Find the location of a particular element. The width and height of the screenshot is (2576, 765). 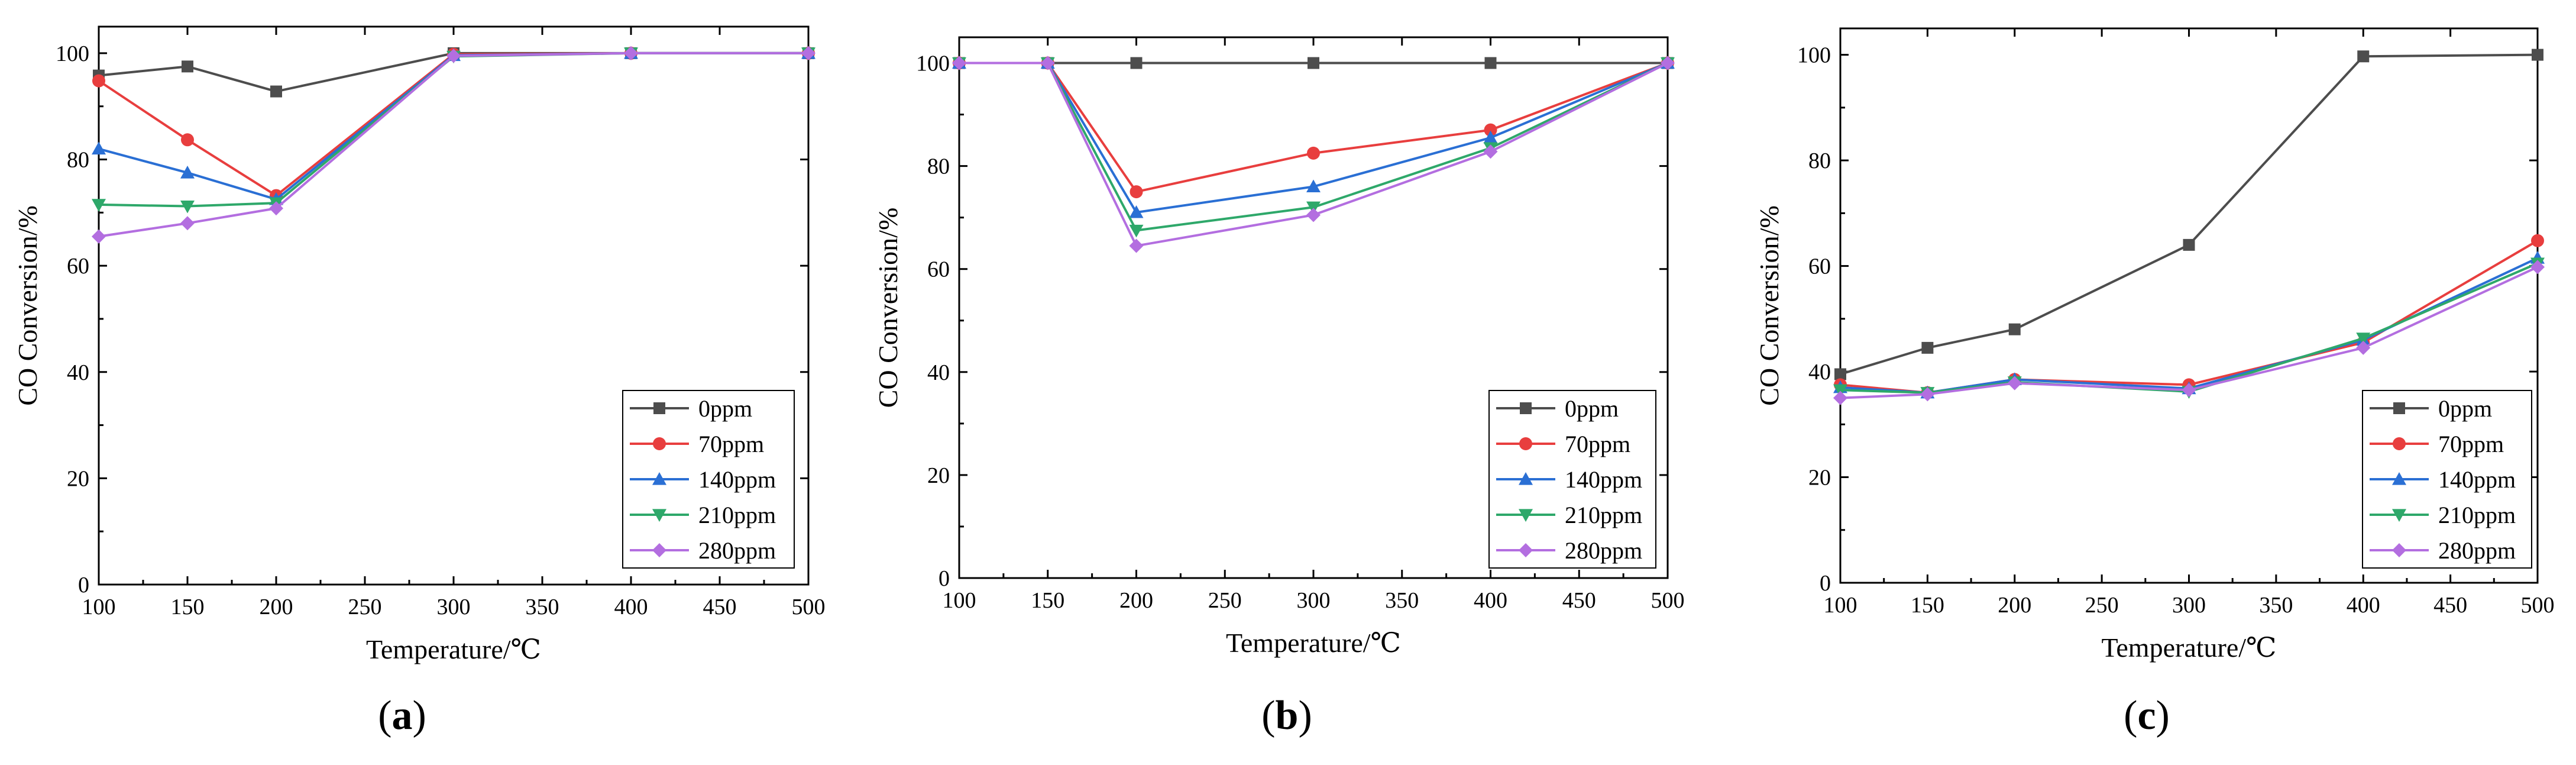

series-line-0ppm is located at coordinates (2189, 215).